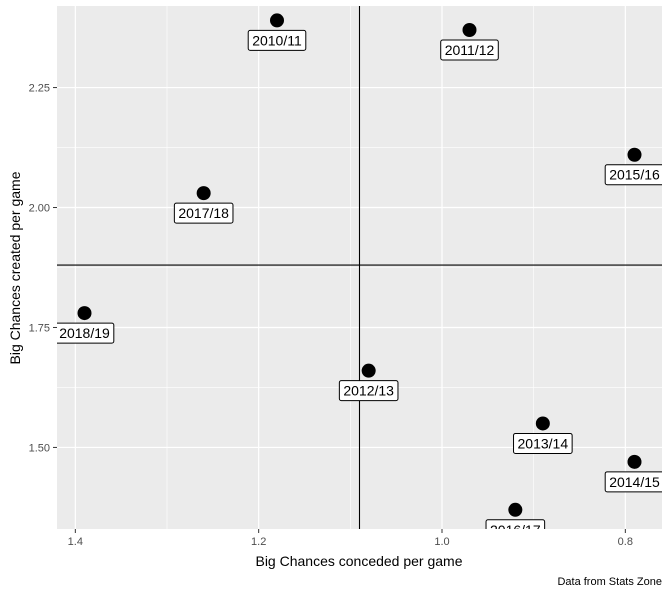  What do you see at coordinates (358, 561) in the screenshot?
I see `x-axis-title: Big Chances conceded per game` at bounding box center [358, 561].